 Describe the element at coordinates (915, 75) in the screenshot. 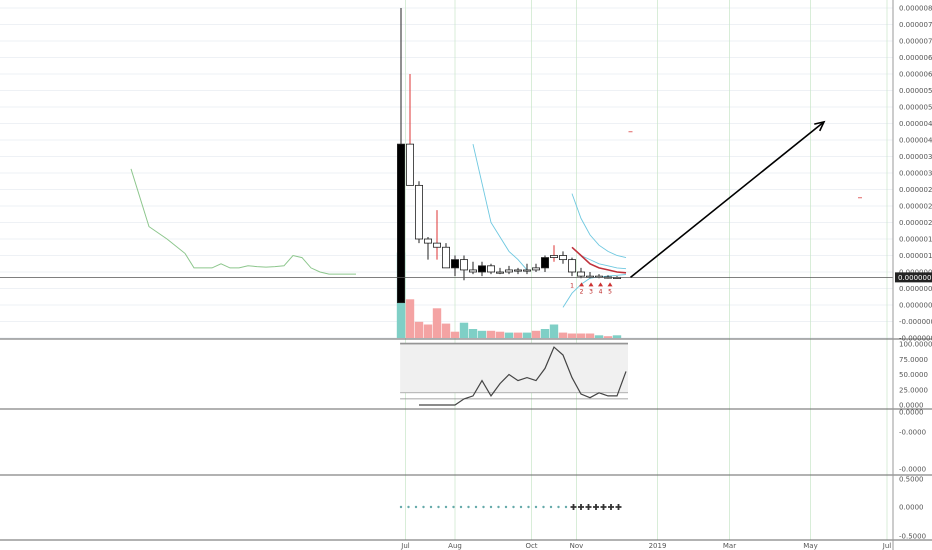

I see `price-tick-label: 0.00000600` at that location.